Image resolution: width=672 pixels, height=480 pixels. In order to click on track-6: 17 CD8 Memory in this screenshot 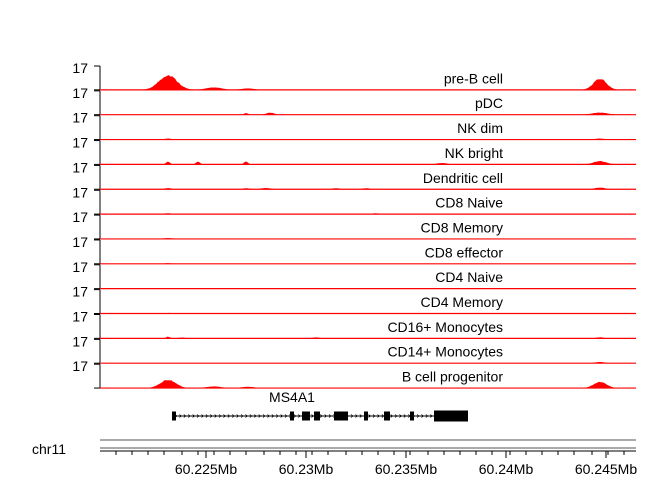, I will do `click(354, 224)`.